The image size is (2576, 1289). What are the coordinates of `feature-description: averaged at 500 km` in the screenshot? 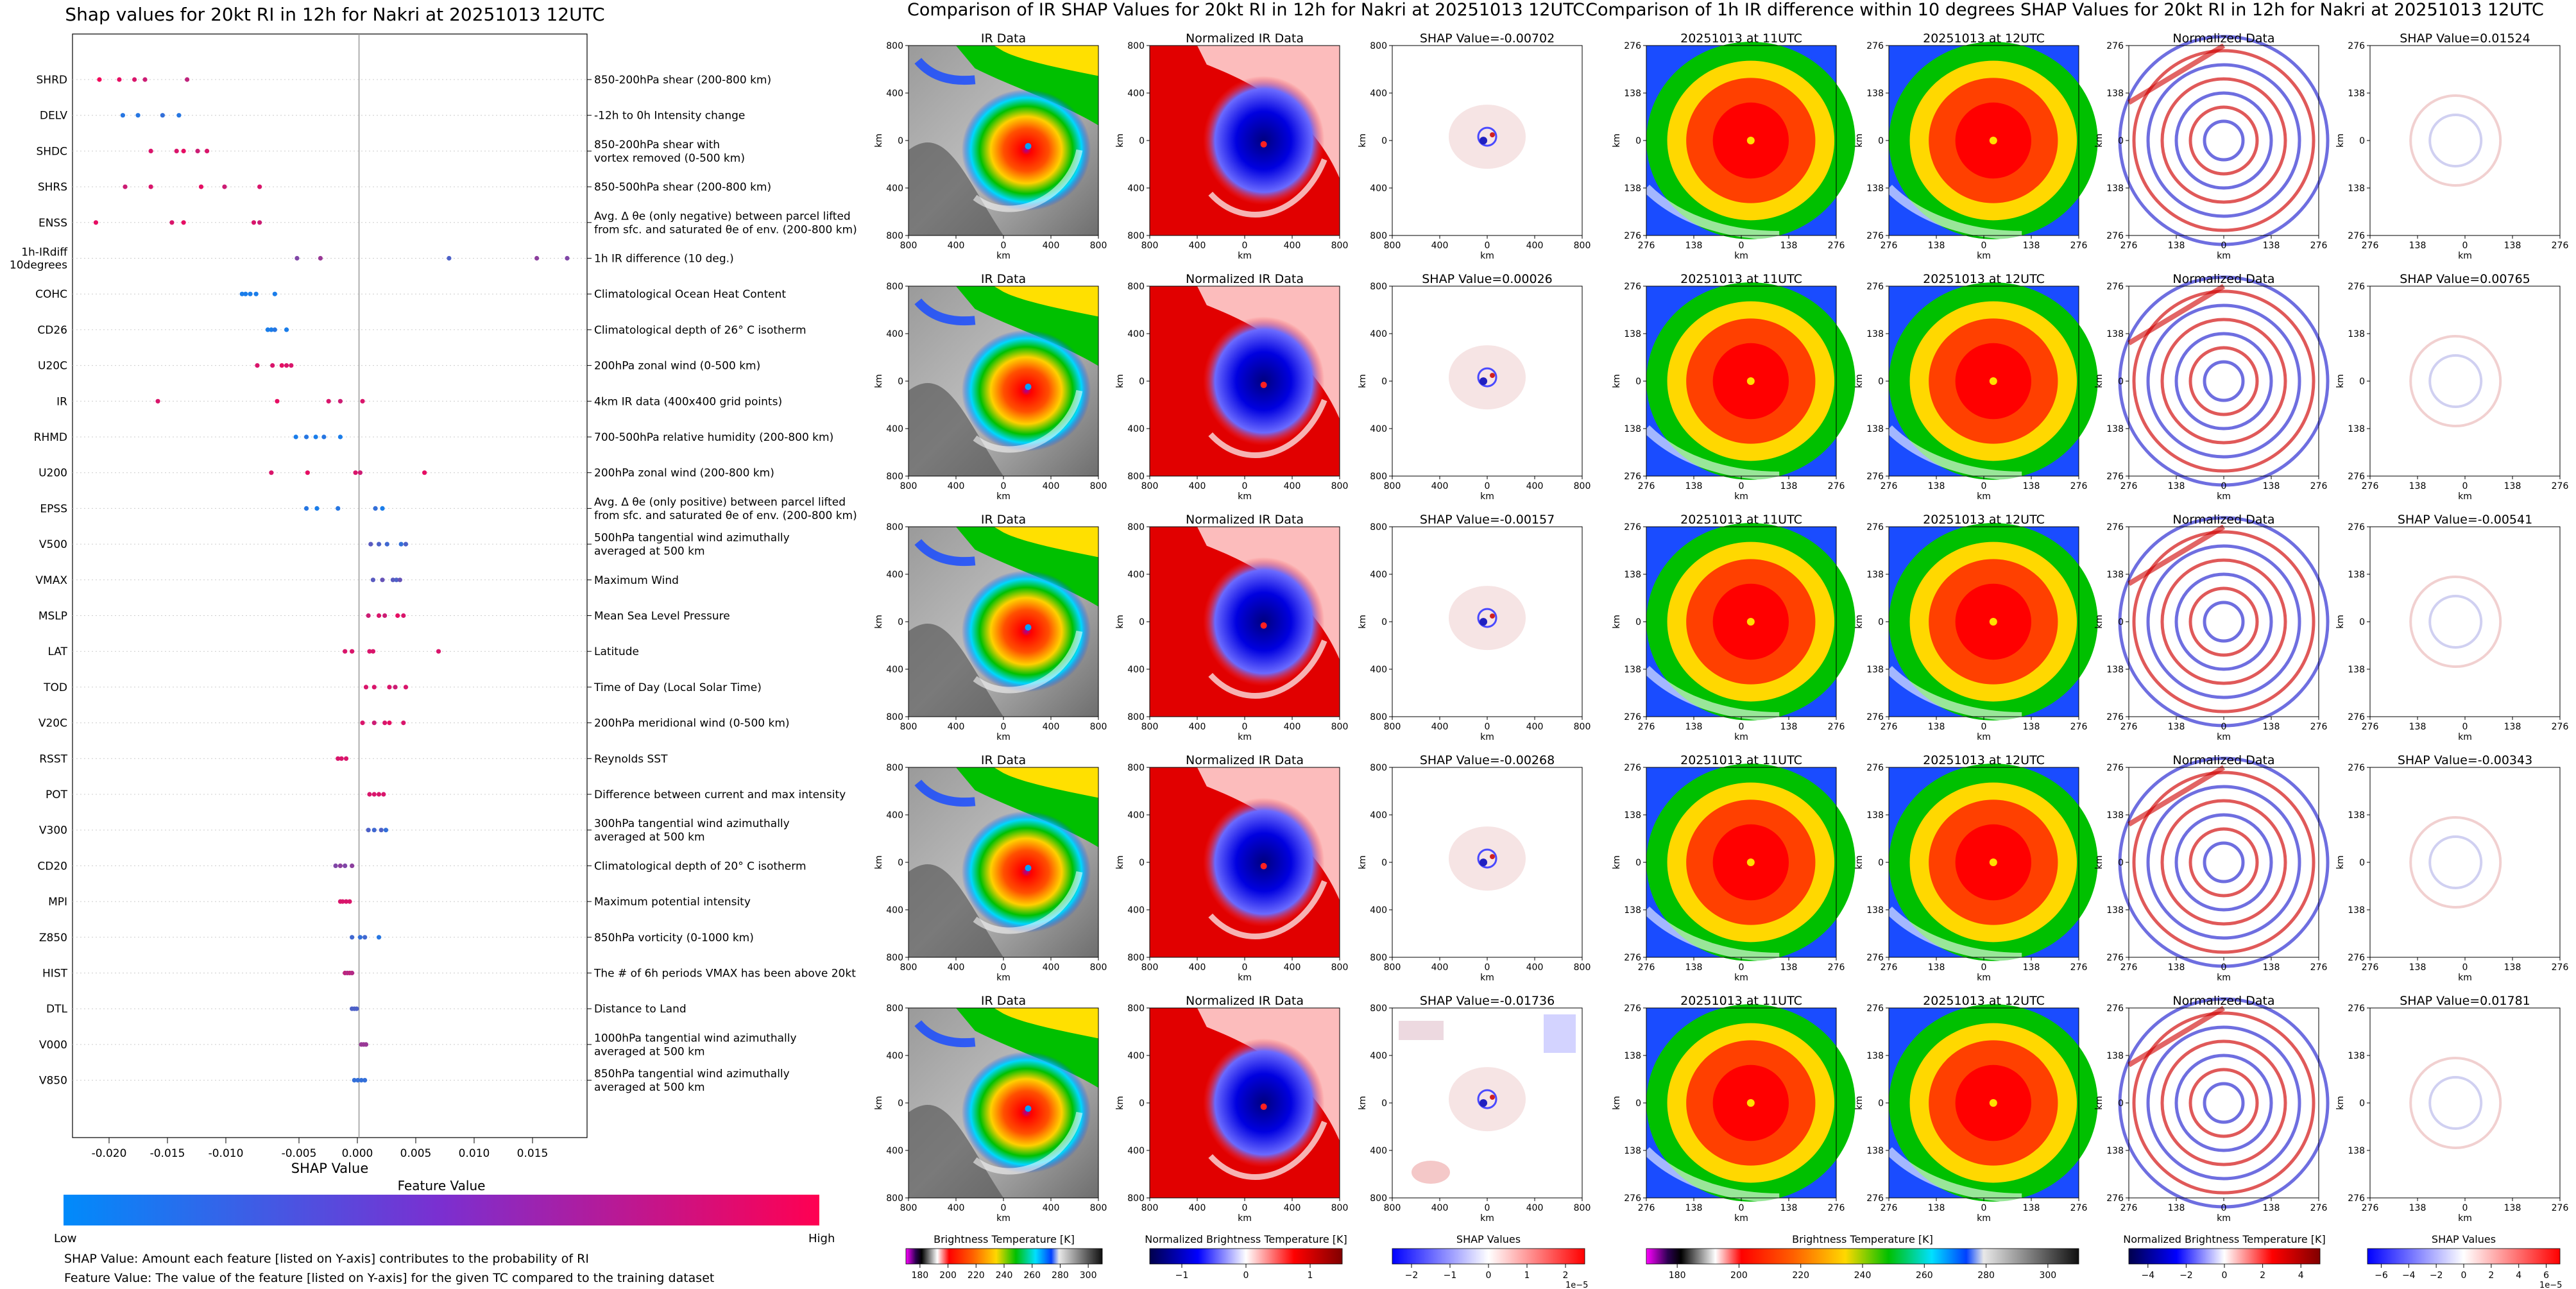 It's located at (649, 1087).